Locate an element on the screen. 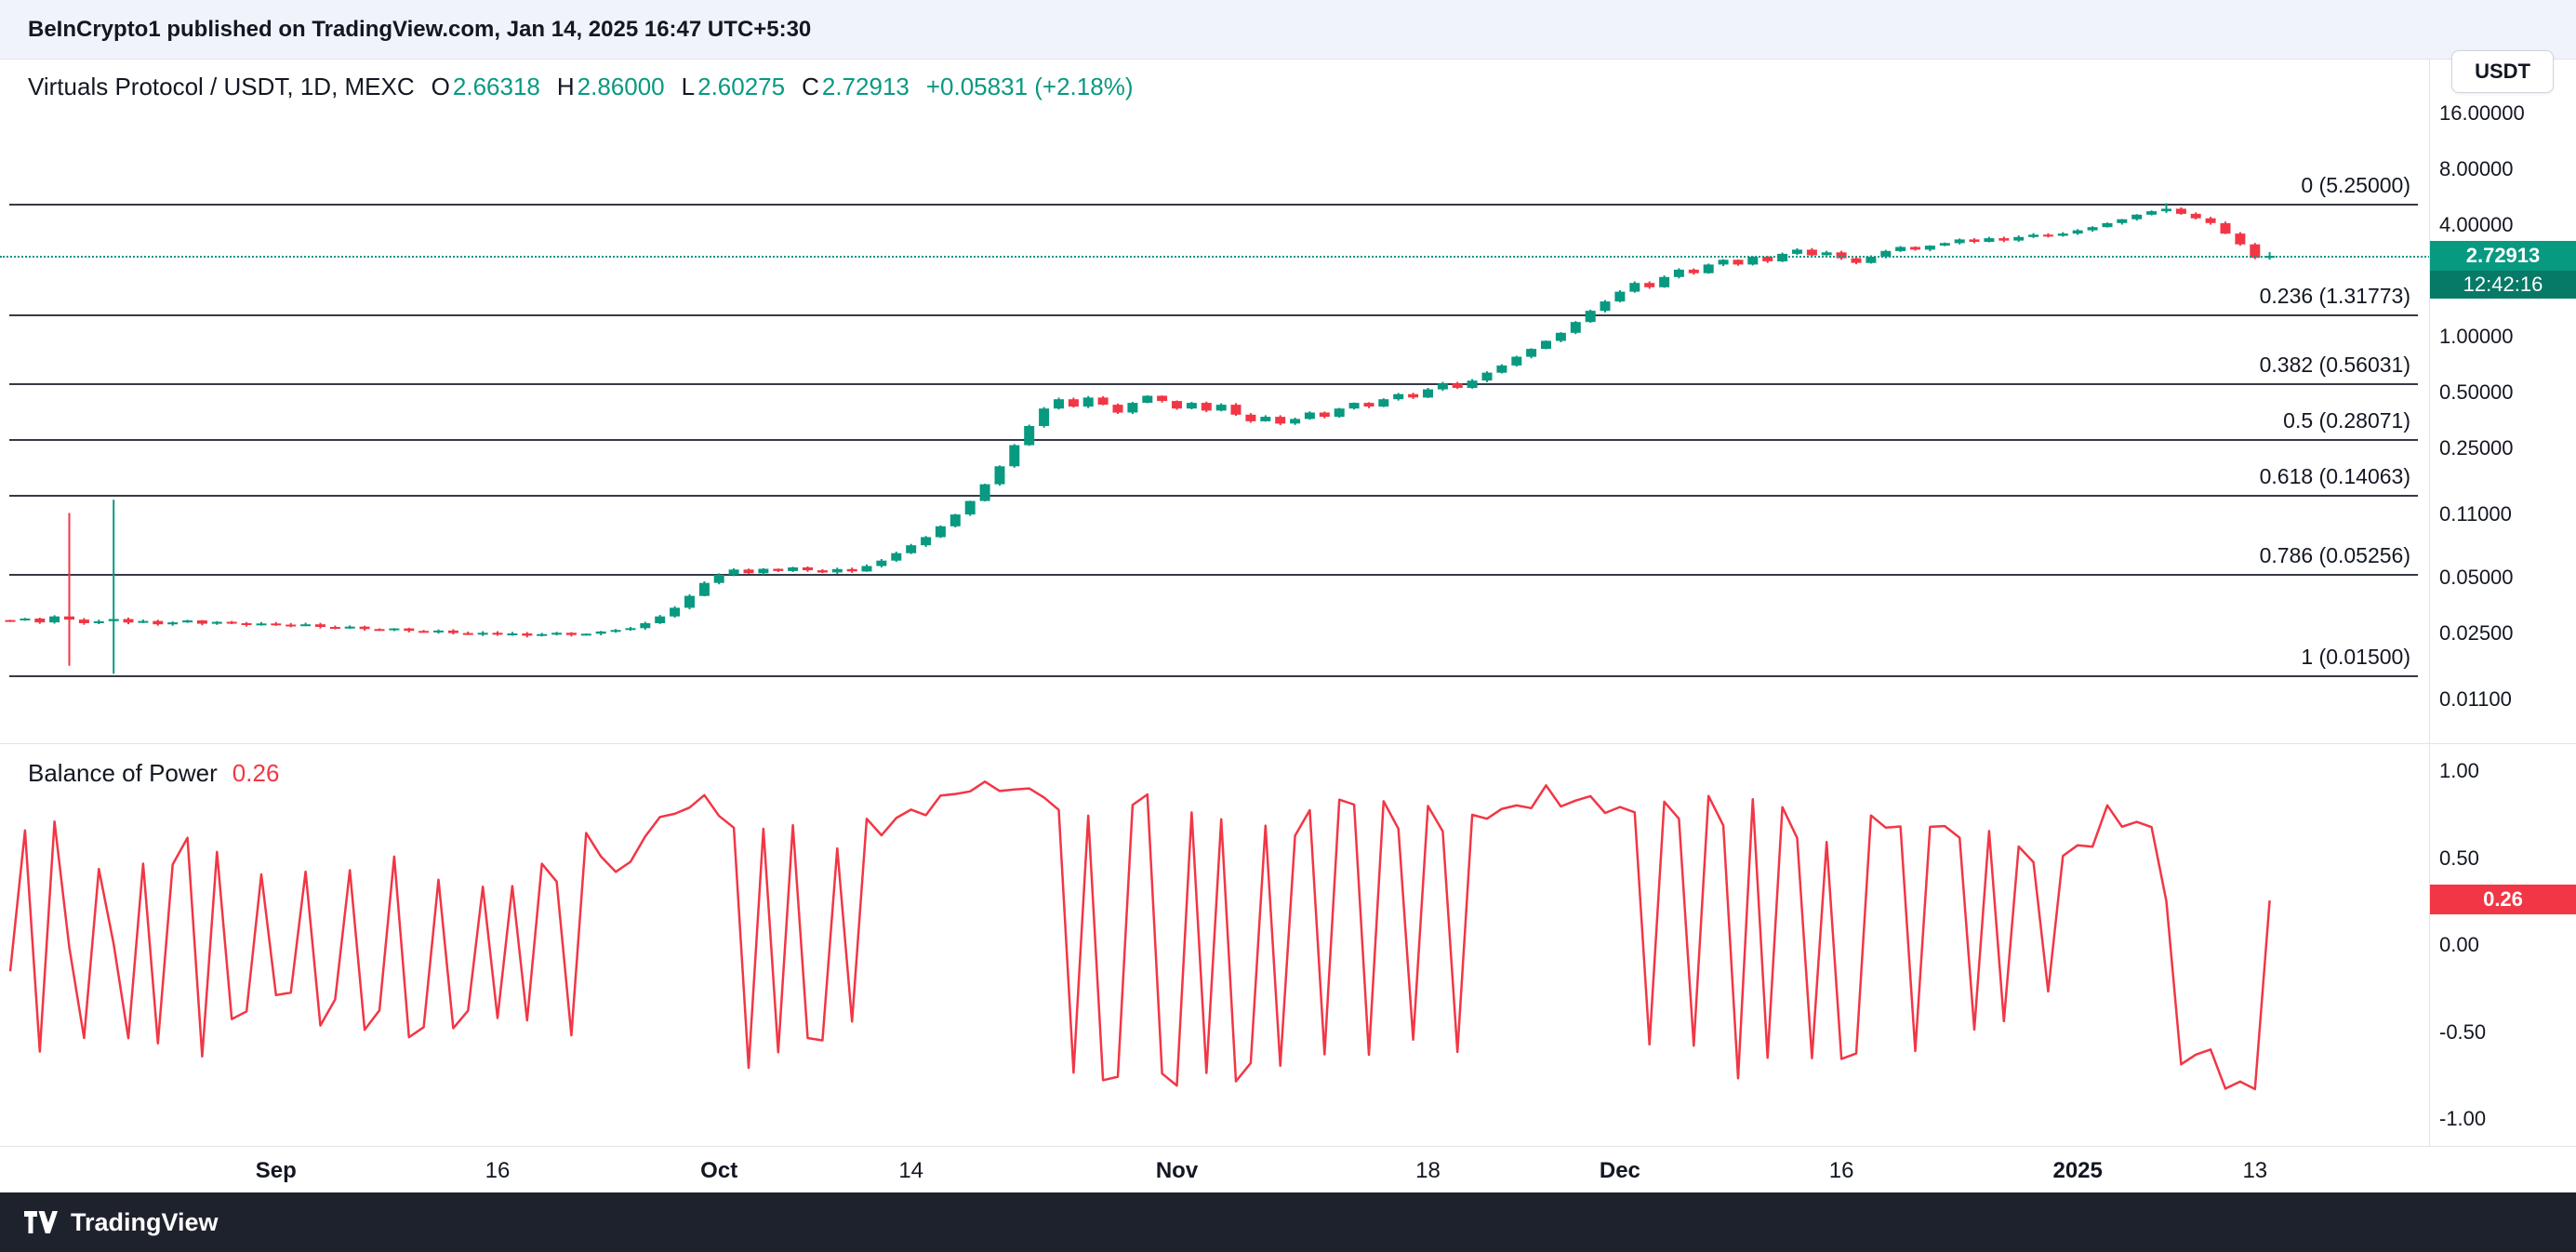 Image resolution: width=2576 pixels, height=1252 pixels. bar-countdown: 12:42:16 is located at coordinates (2503, 285).